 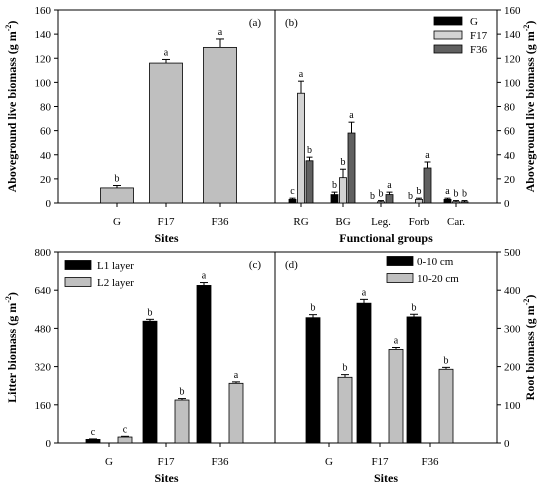 I want to click on legend-label: F36, so click(x=479, y=50).